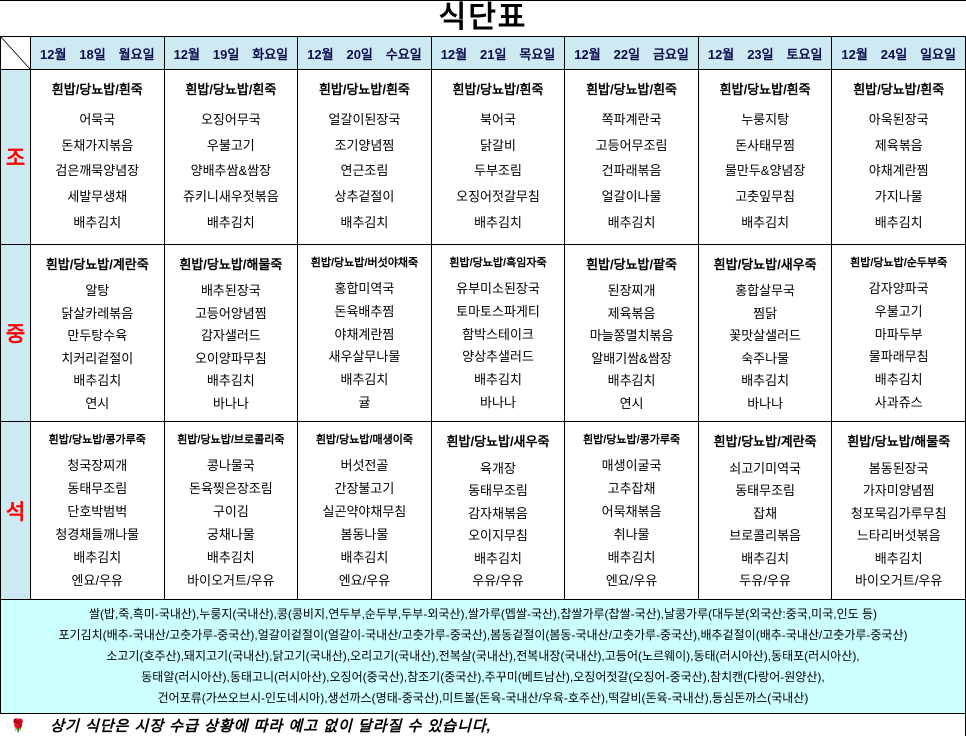 The image size is (966, 736). What do you see at coordinates (97, 168) in the screenshot?
I see `menu-items: 어묵국 돈채가지볶음 검은깨묵양념장 세발무생채 배추김치` at bounding box center [97, 168].